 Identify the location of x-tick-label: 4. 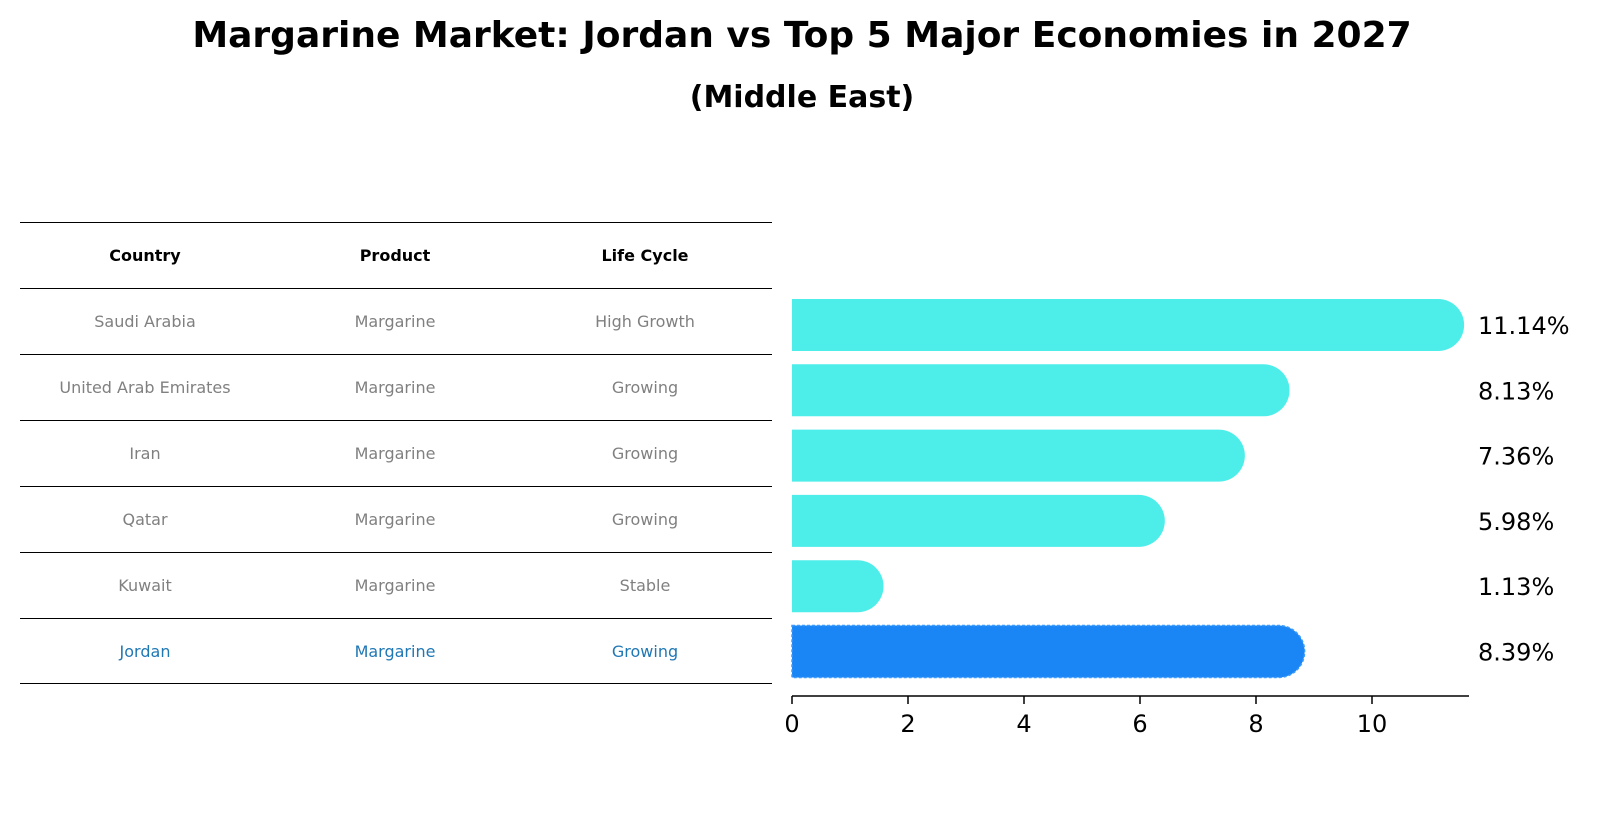
(1023, 724).